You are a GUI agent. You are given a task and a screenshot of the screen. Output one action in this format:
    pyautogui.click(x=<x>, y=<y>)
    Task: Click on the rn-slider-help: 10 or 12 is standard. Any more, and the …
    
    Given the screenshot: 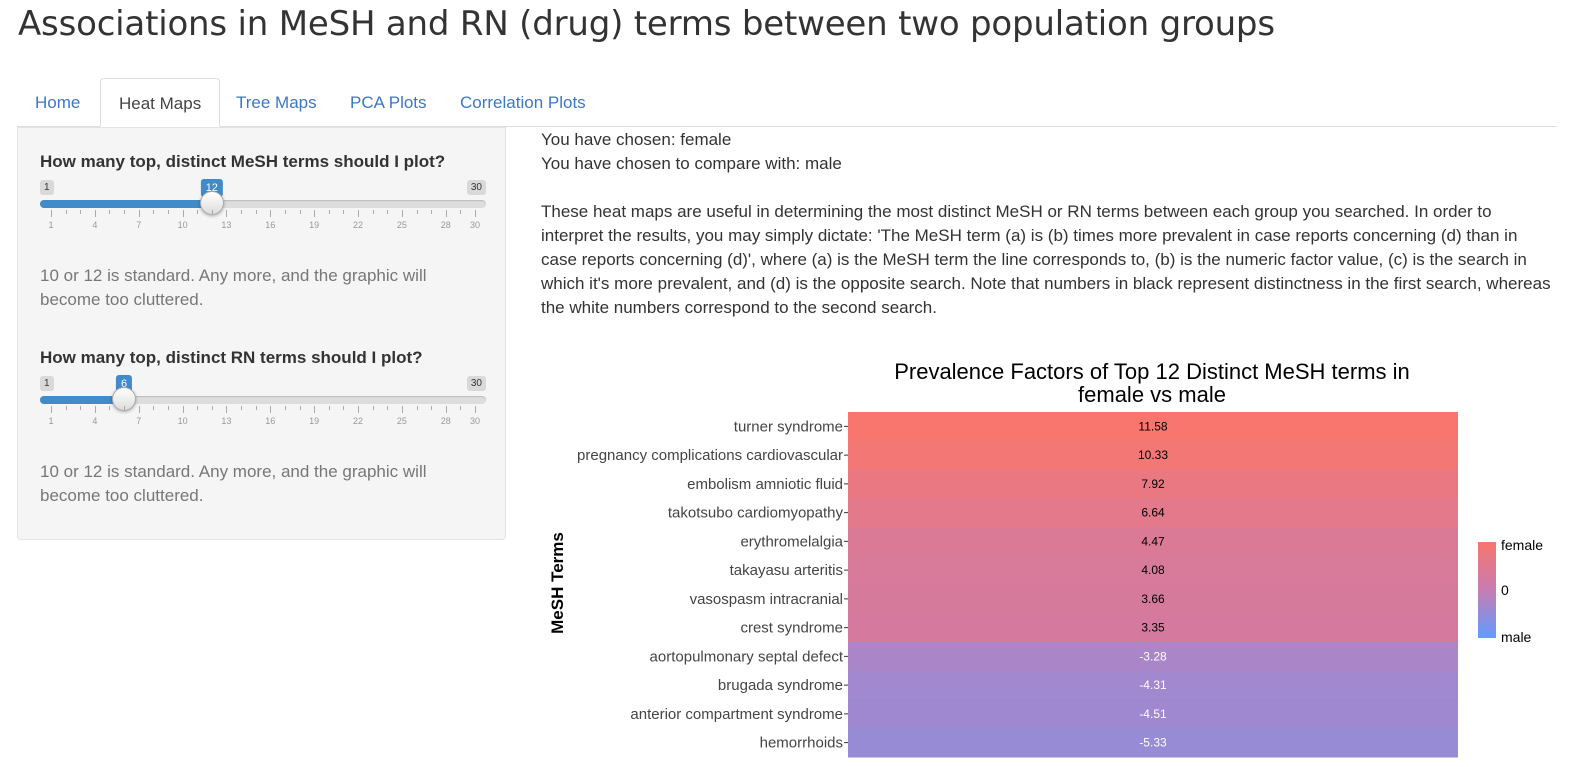 What is the action you would take?
    pyautogui.click(x=233, y=483)
    